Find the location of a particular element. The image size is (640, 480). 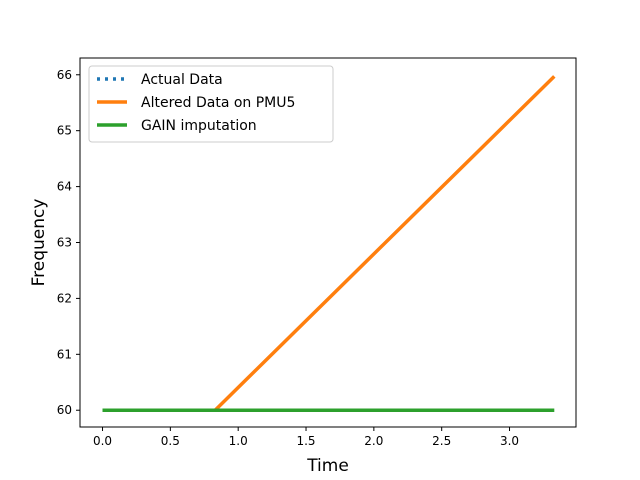

y-tick-label: 61 is located at coordinates (64, 354).